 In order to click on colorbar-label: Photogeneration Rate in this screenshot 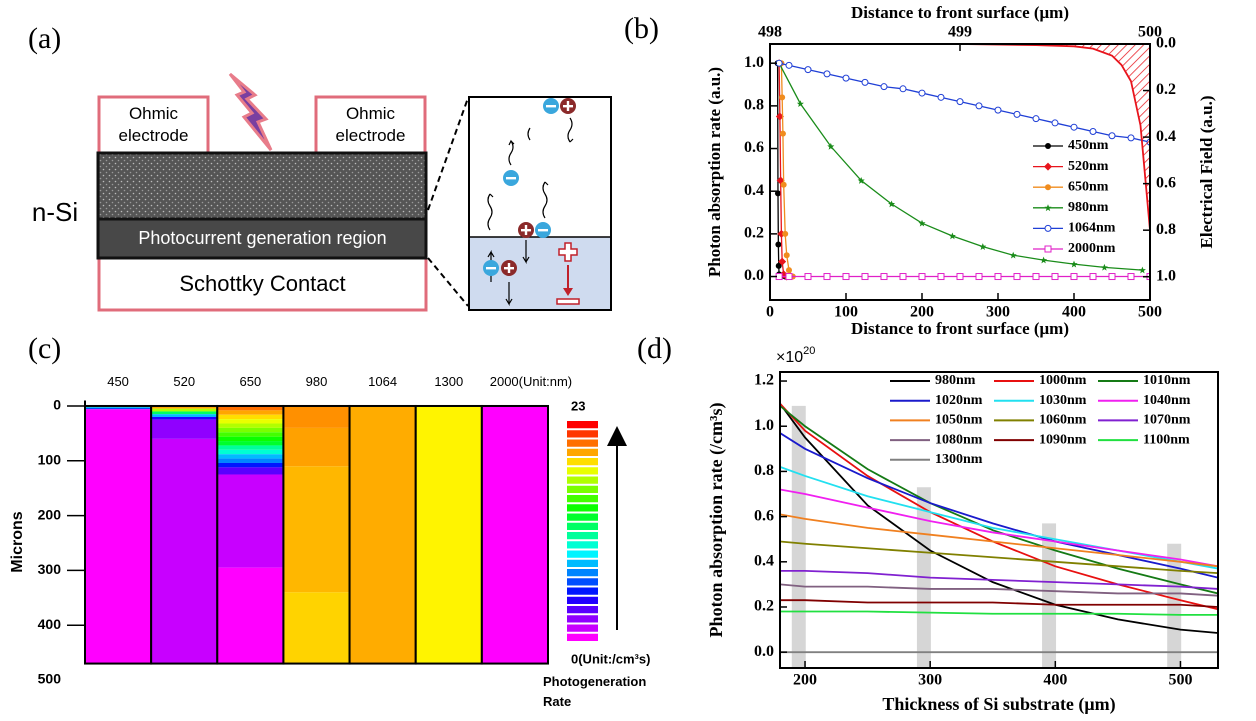, I will do `click(595, 691)`.